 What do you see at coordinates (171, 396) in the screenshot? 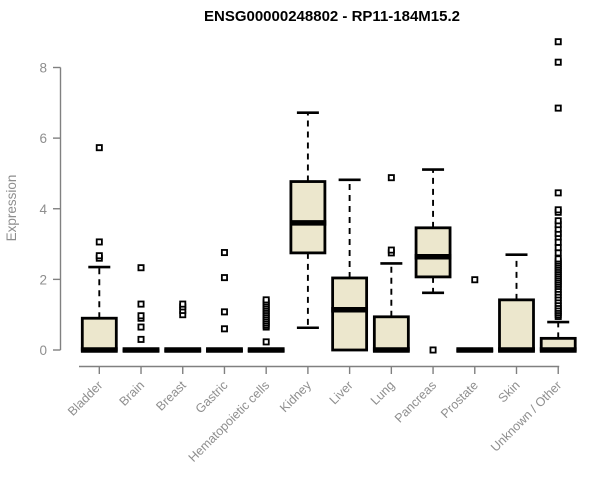
I see `x-category-label: Breast` at bounding box center [171, 396].